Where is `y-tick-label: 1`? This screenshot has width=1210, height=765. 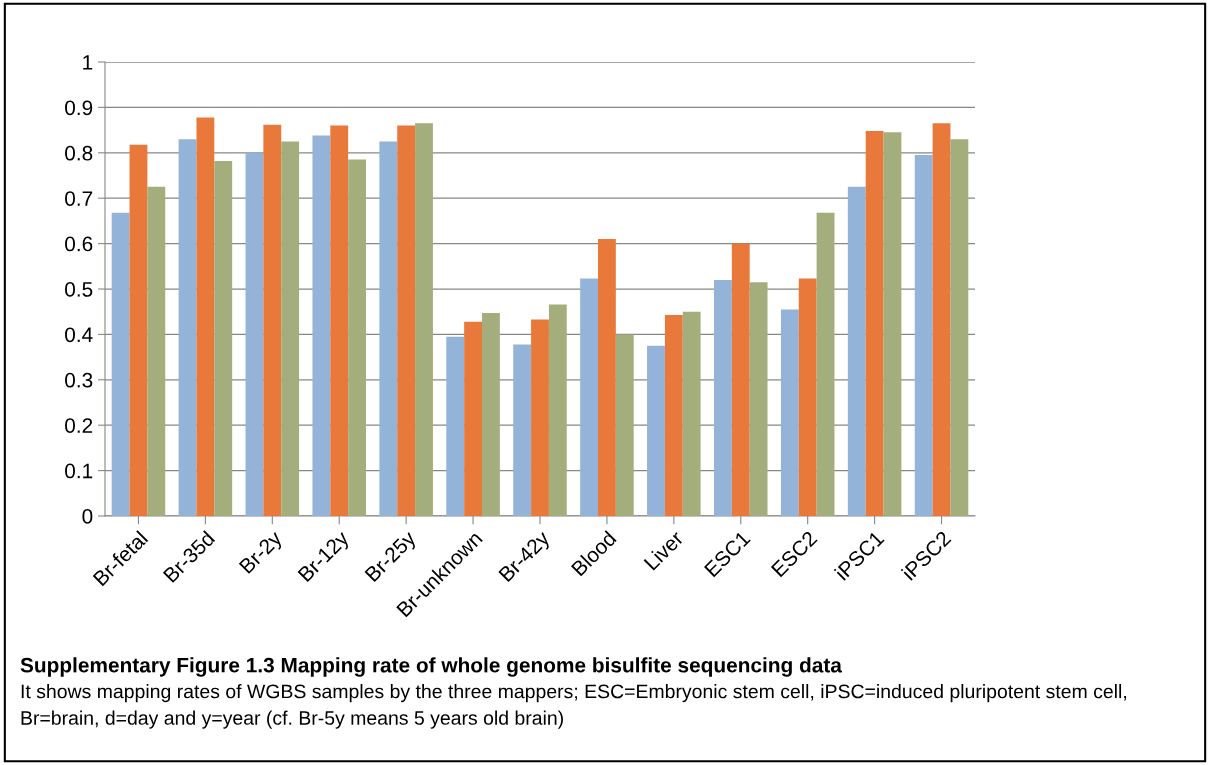 y-tick-label: 1 is located at coordinates (88, 62).